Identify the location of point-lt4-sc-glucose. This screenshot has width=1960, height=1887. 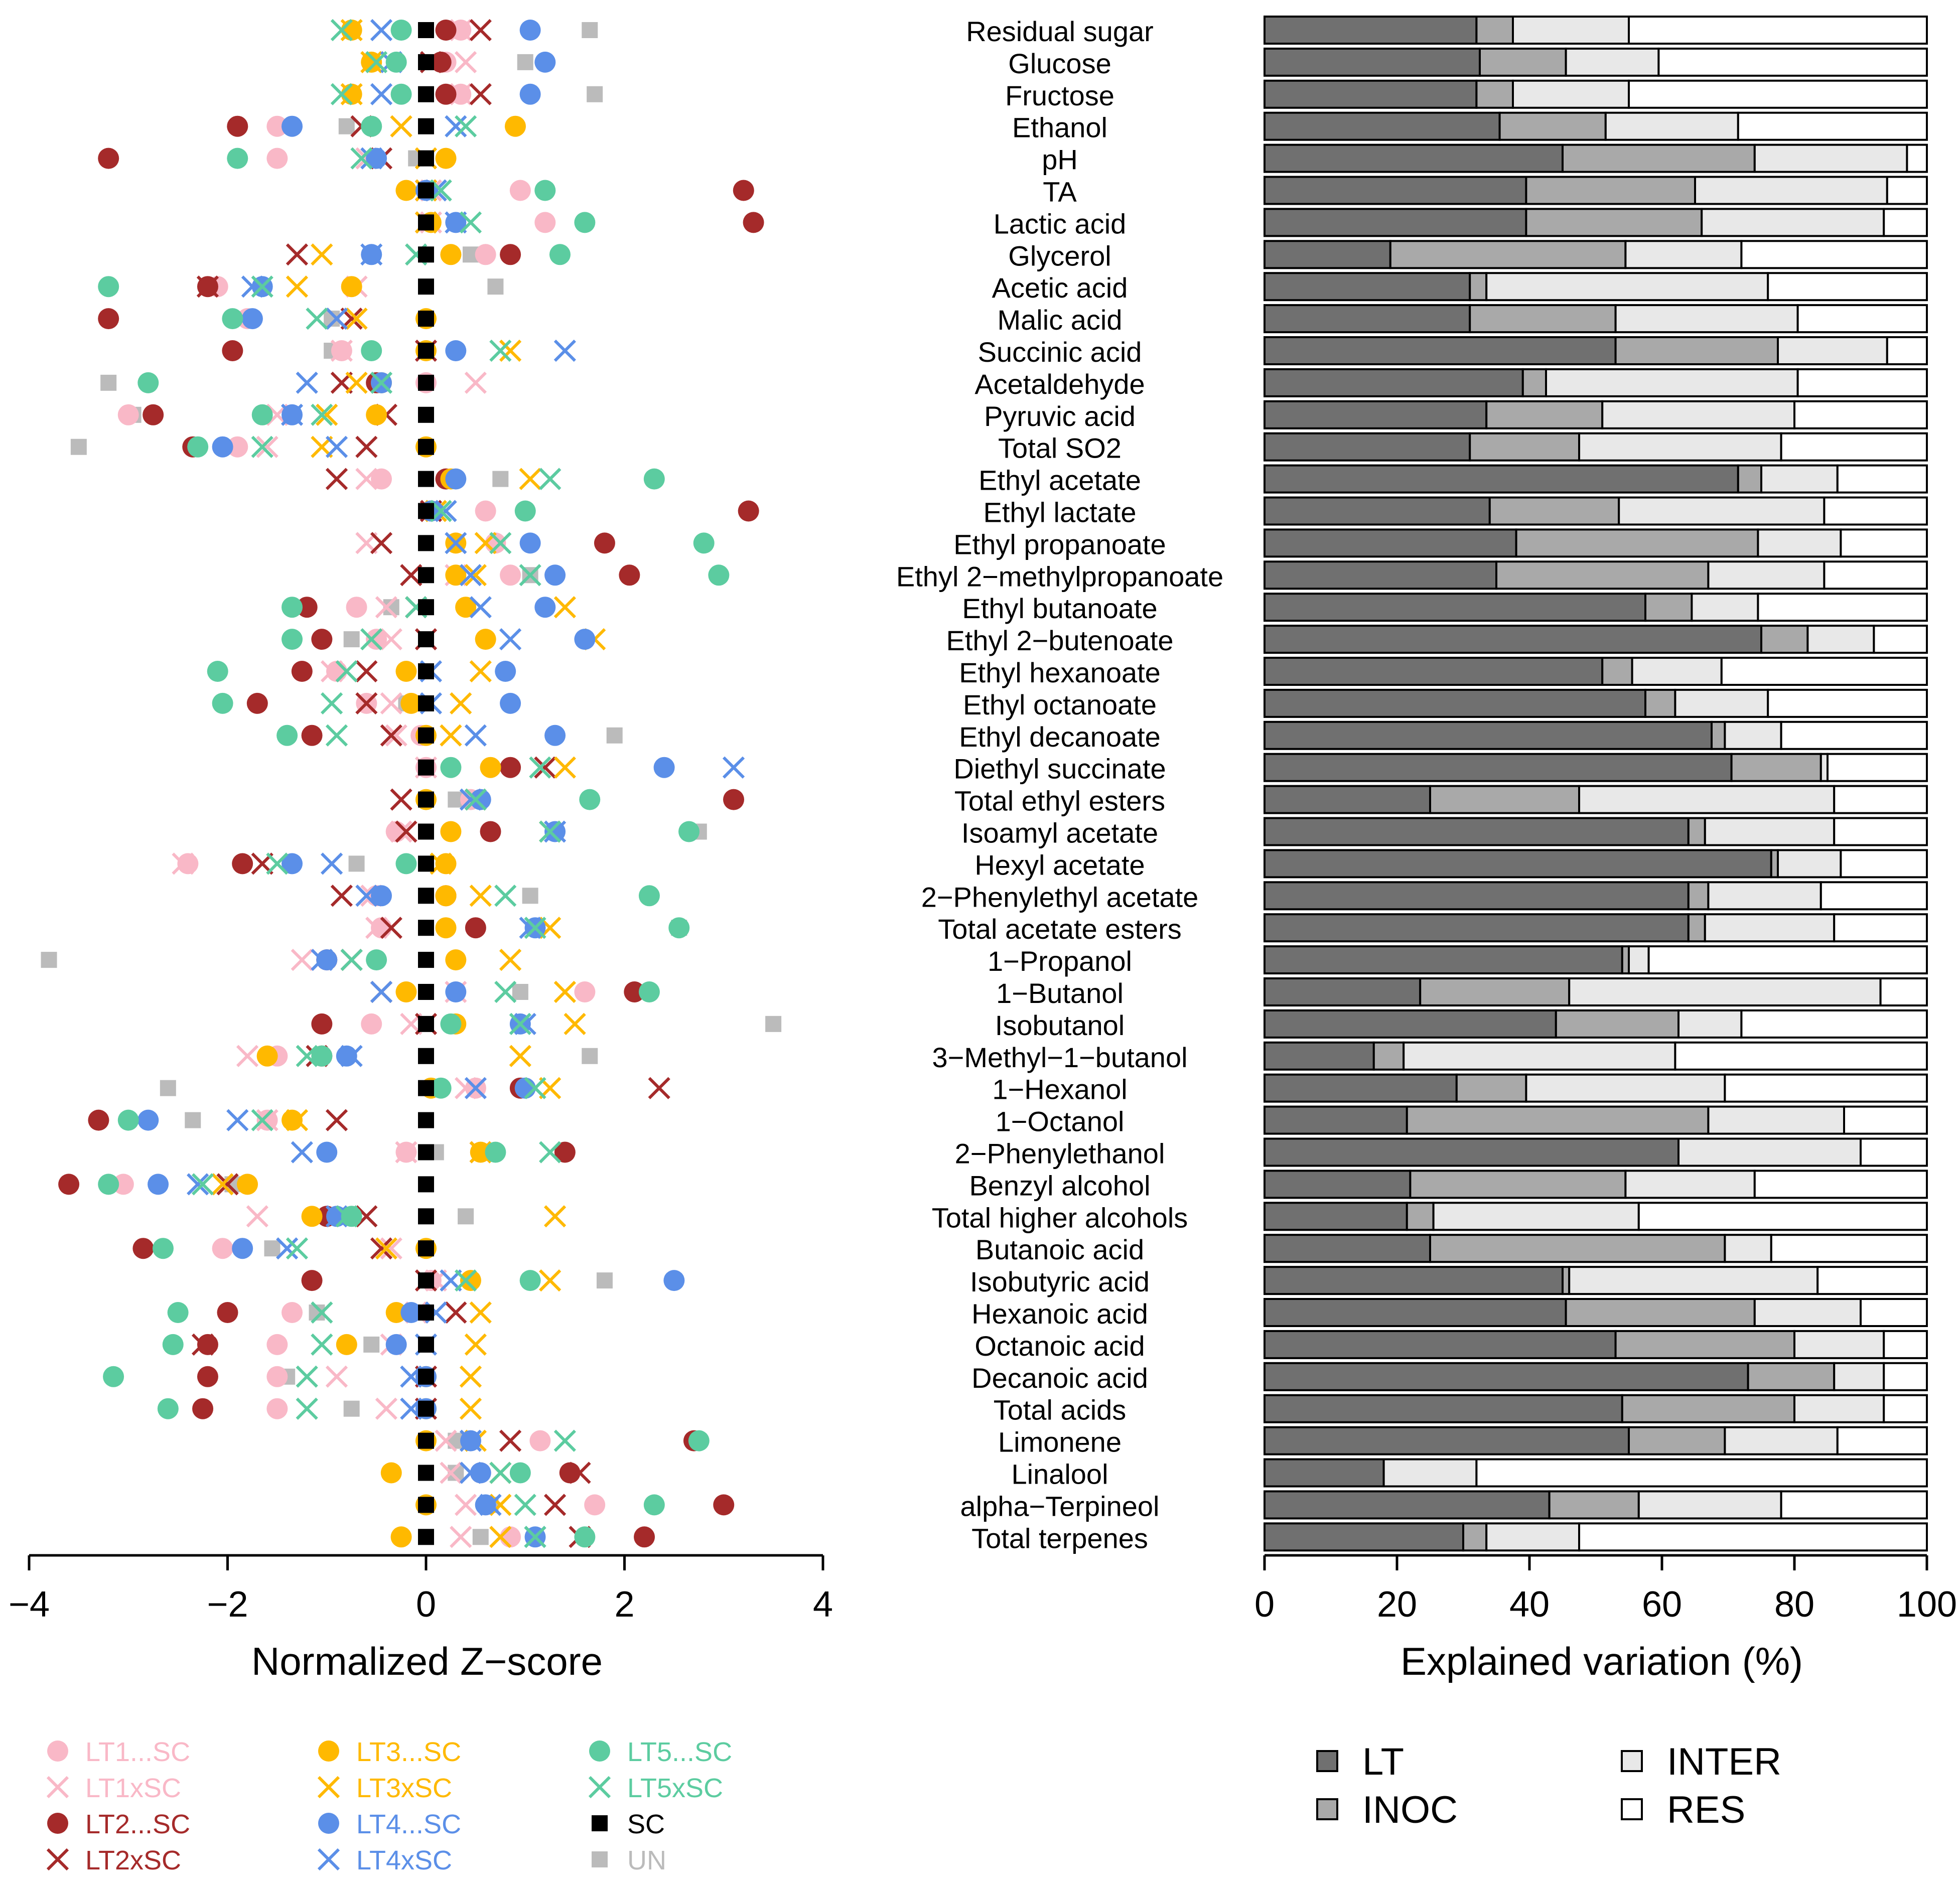
(545, 62).